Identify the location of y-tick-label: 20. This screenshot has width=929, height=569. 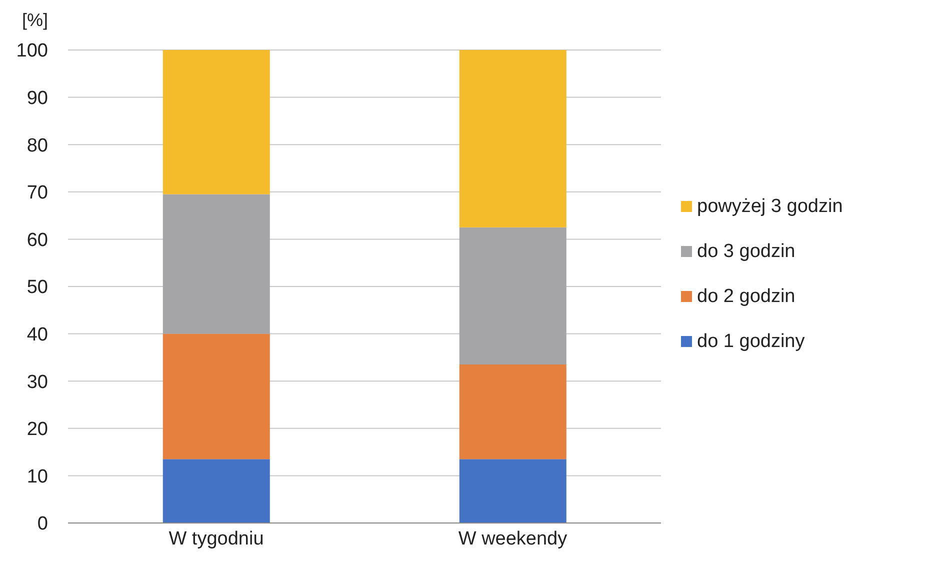
(37, 429).